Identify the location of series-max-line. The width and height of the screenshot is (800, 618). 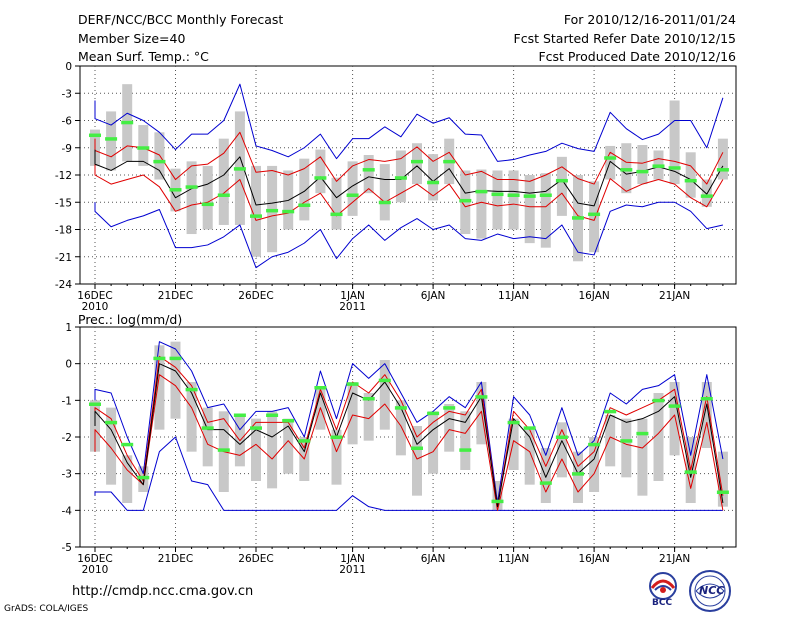
(409, 122).